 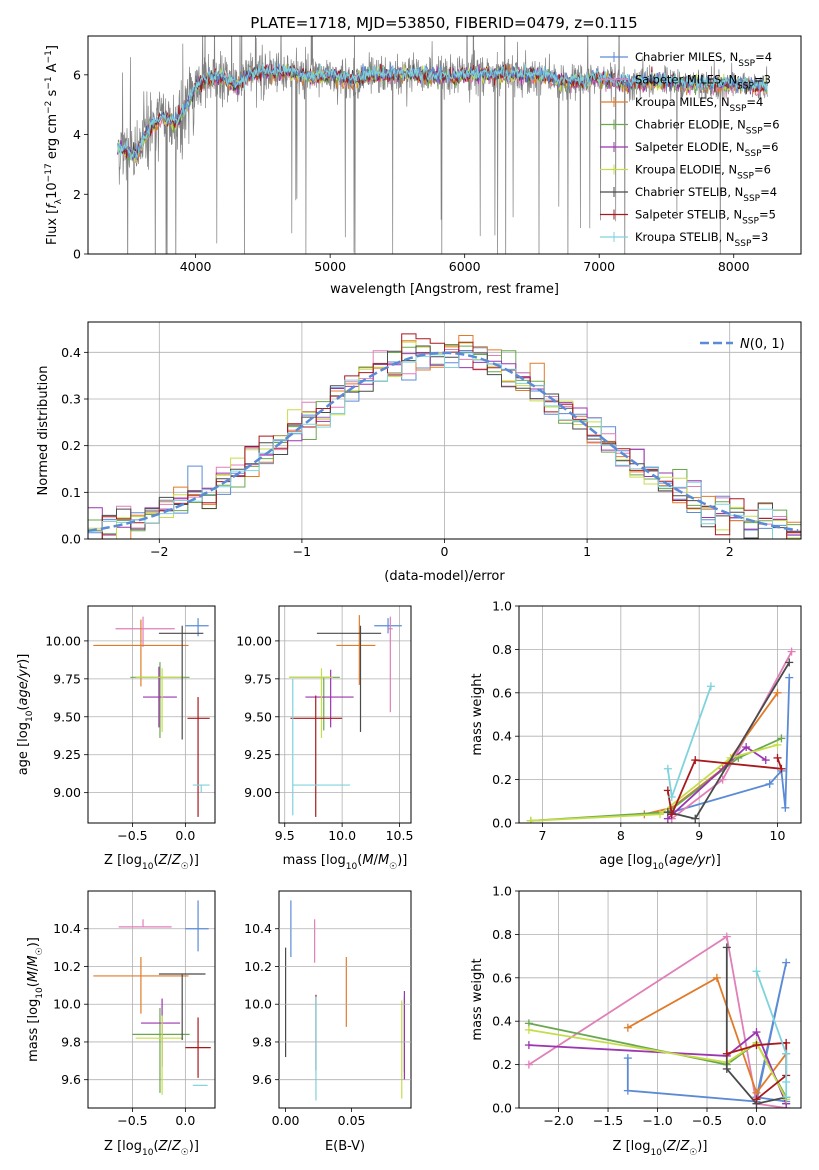 What do you see at coordinates (443, 442) in the screenshot?
I see `normal-curve` at bounding box center [443, 442].